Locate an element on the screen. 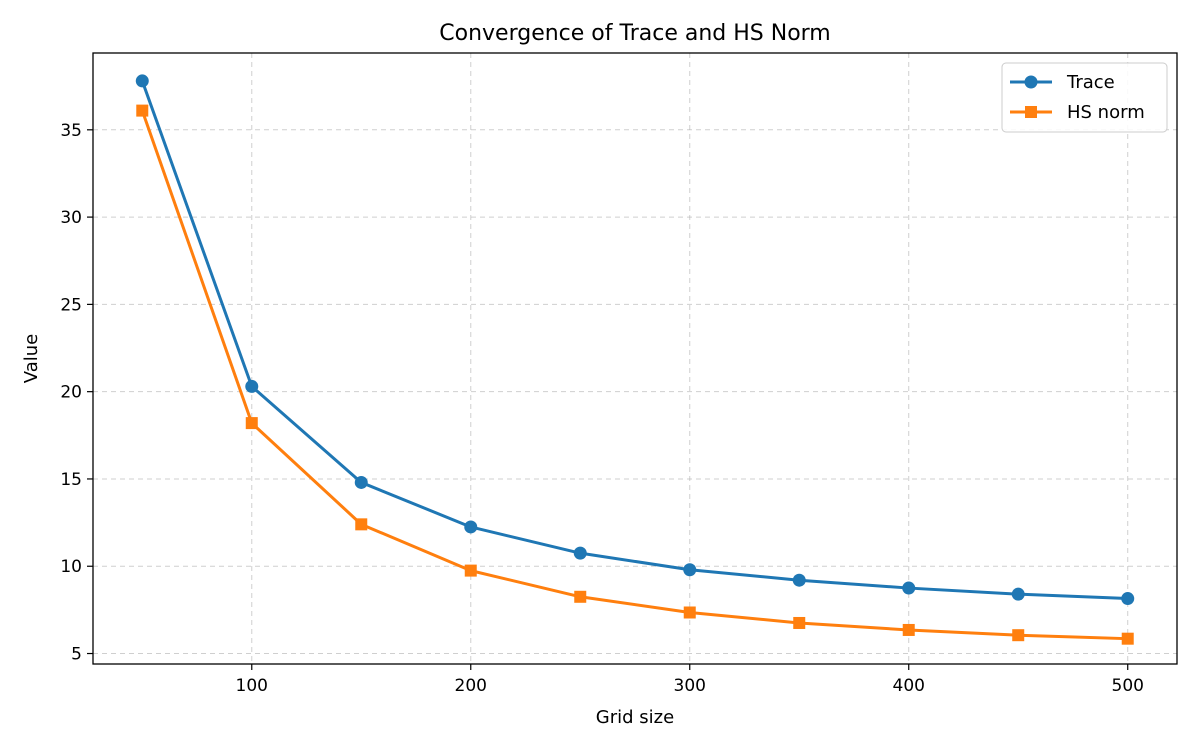 The width and height of the screenshot is (1200, 750). legend: Trace HS norm is located at coordinates (1084, 97).